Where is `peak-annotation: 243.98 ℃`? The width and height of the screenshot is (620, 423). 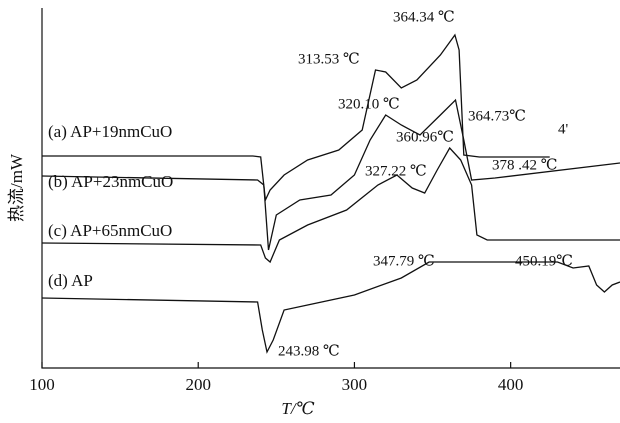
peak-annotation: 243.98 ℃ is located at coordinates (309, 351).